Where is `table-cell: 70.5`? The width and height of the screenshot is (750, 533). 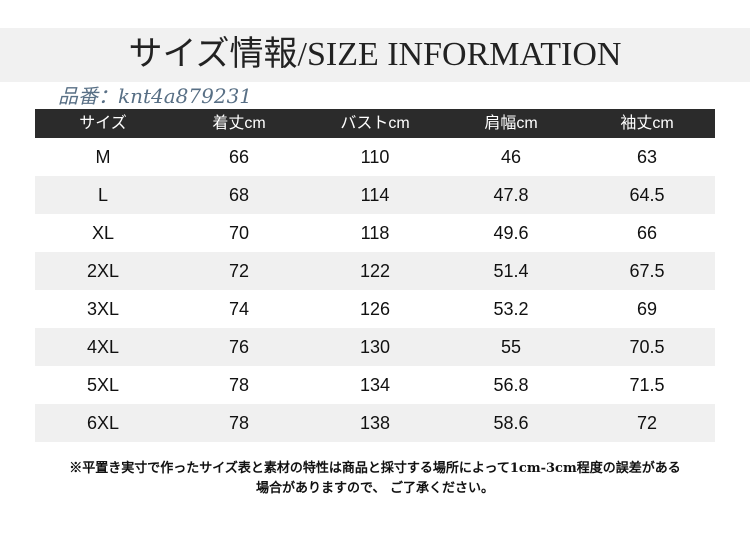
table-cell: 70.5 is located at coordinates (647, 347).